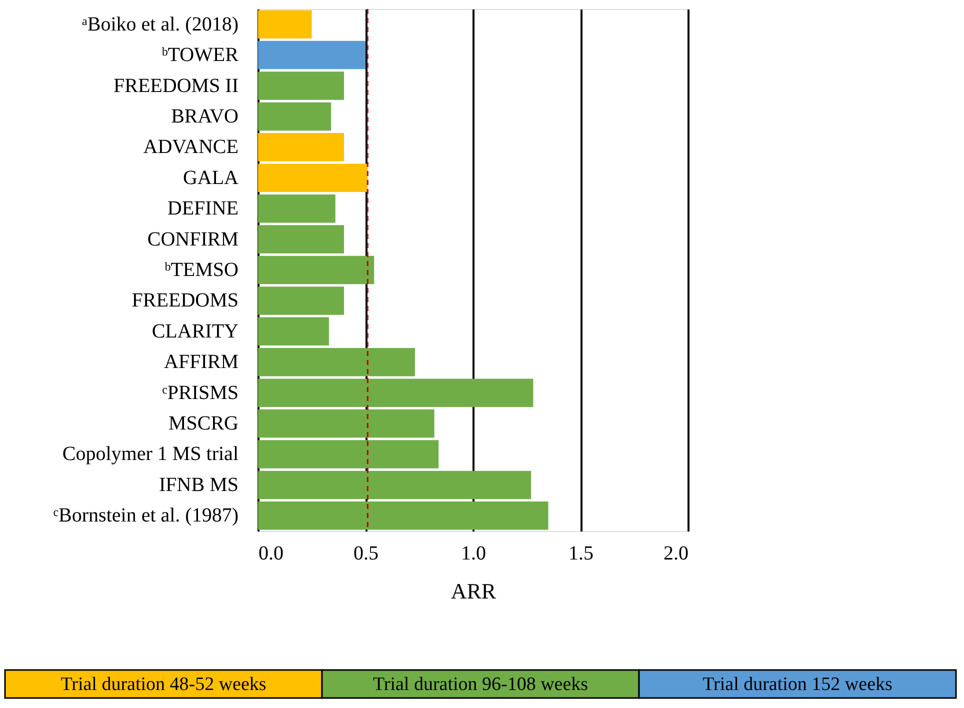 This screenshot has height=708, width=964. I want to click on y-tick-label: CLARITY, so click(195, 331).